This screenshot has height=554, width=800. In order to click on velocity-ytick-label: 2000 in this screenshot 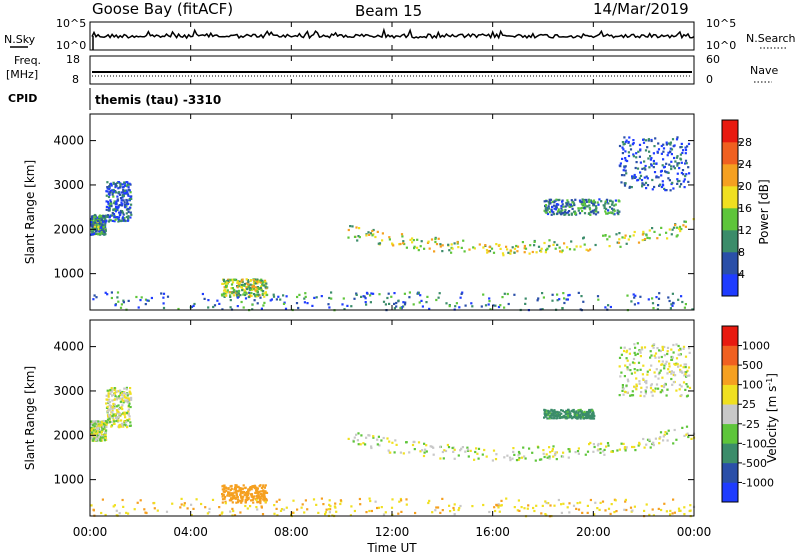, I will do `click(68, 435)`.